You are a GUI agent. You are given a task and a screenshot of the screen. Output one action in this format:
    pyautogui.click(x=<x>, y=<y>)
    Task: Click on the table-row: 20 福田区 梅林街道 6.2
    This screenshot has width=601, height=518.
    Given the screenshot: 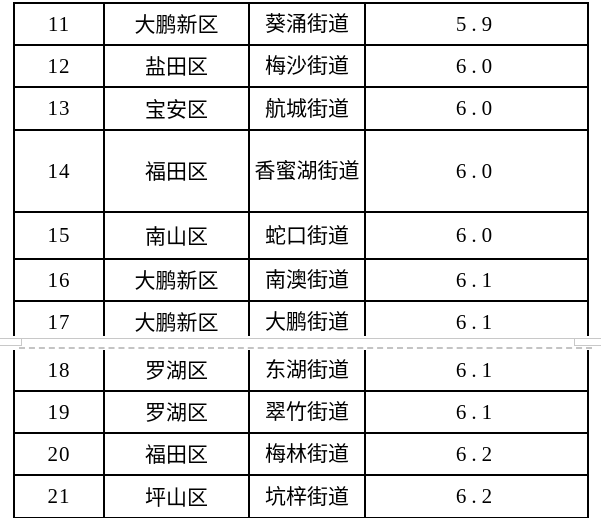 What is the action you would take?
    pyautogui.click(x=301, y=454)
    